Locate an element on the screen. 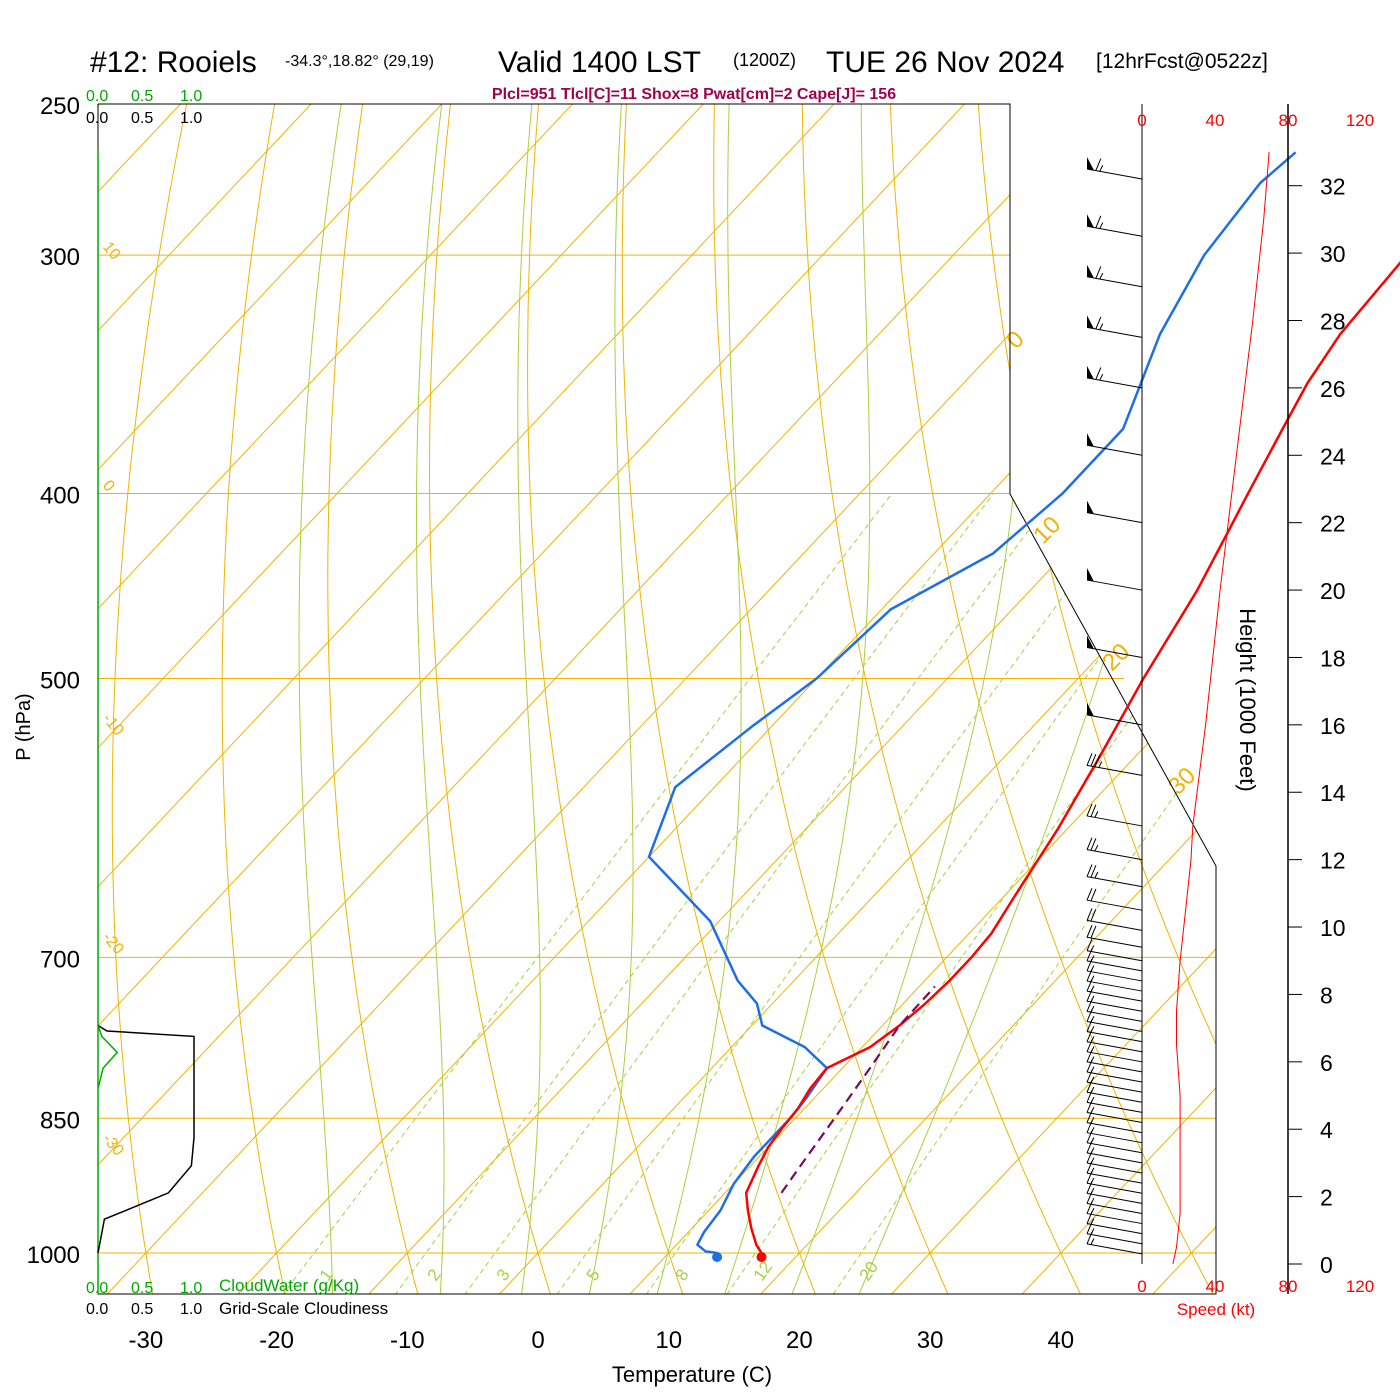 Image resolution: width=1400 pixels, height=1400 pixels. cloudwater-line is located at coordinates (108, 1057).